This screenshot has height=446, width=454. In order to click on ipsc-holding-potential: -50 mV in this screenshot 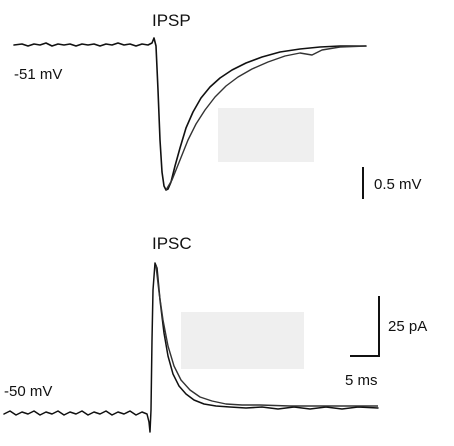, I will do `click(28, 391)`.